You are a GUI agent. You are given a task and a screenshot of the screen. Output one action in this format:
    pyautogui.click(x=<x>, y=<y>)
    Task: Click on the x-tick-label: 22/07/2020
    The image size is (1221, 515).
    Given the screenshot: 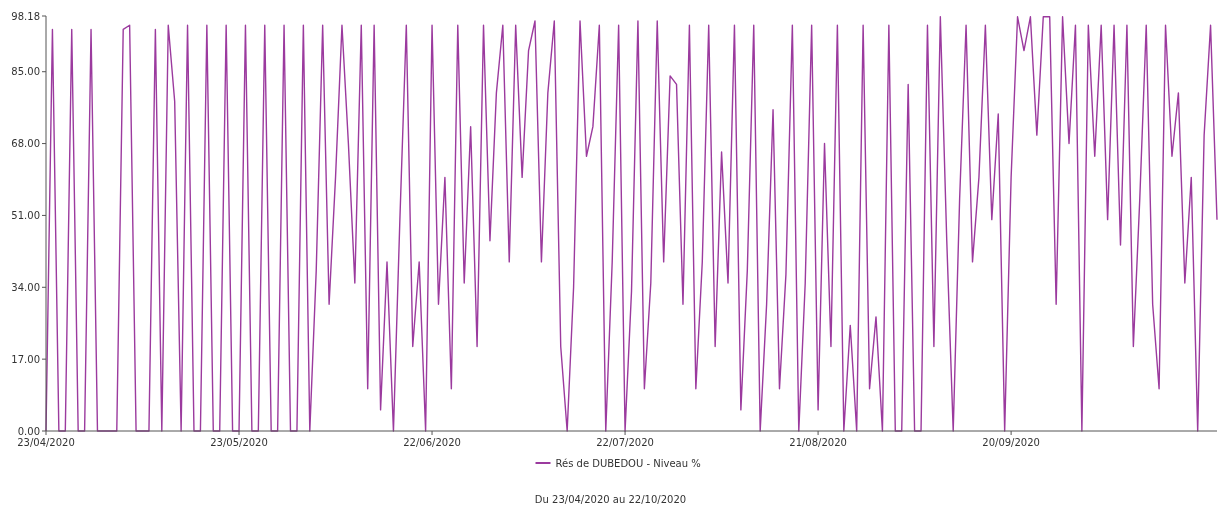 What is the action you would take?
    pyautogui.click(x=625, y=442)
    